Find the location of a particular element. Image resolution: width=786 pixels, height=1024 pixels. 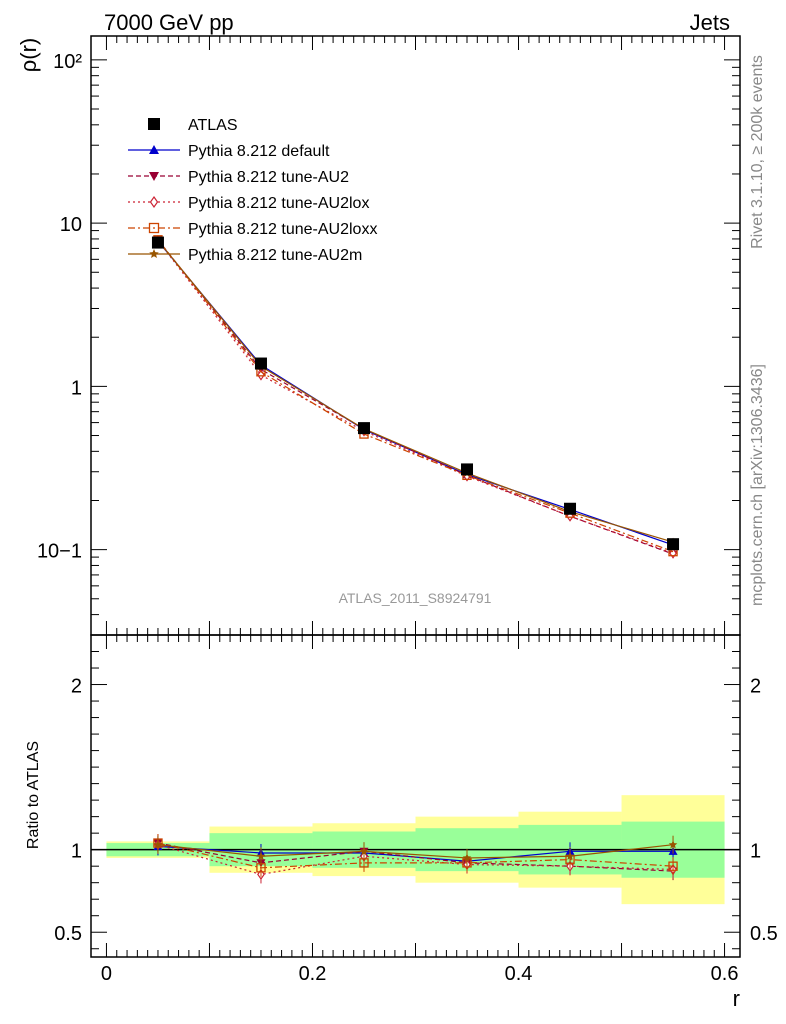

header-left-title: 7000 GeV pp is located at coordinates (169, 22).